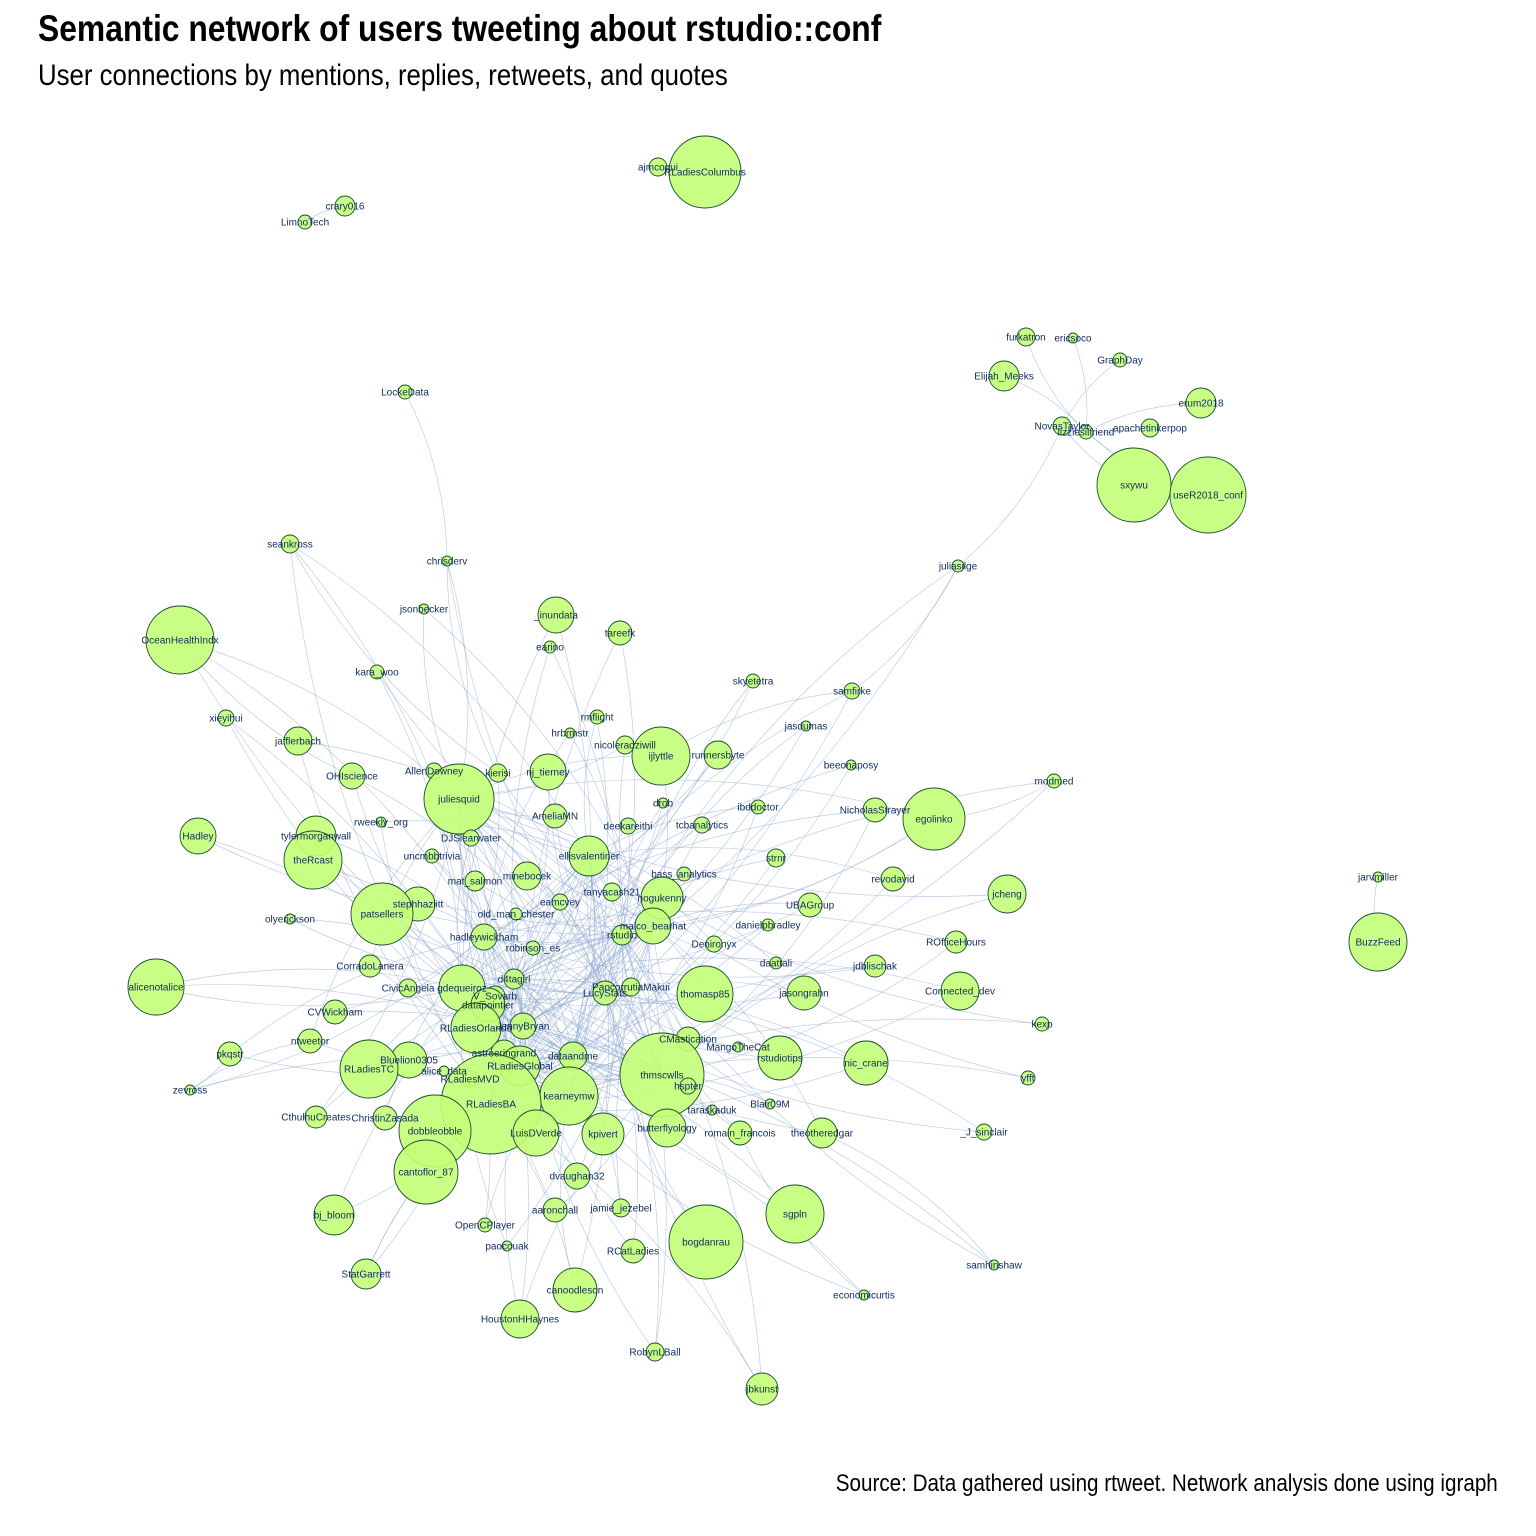  I want to click on node-zevross, so click(190, 1090).